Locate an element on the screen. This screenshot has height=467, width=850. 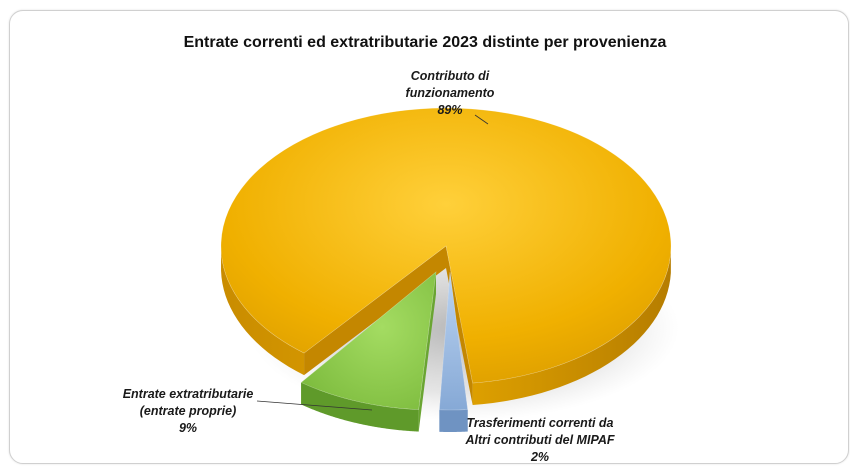
data-label-text: Altri contributi del MIPAF is located at coordinates (539, 440).